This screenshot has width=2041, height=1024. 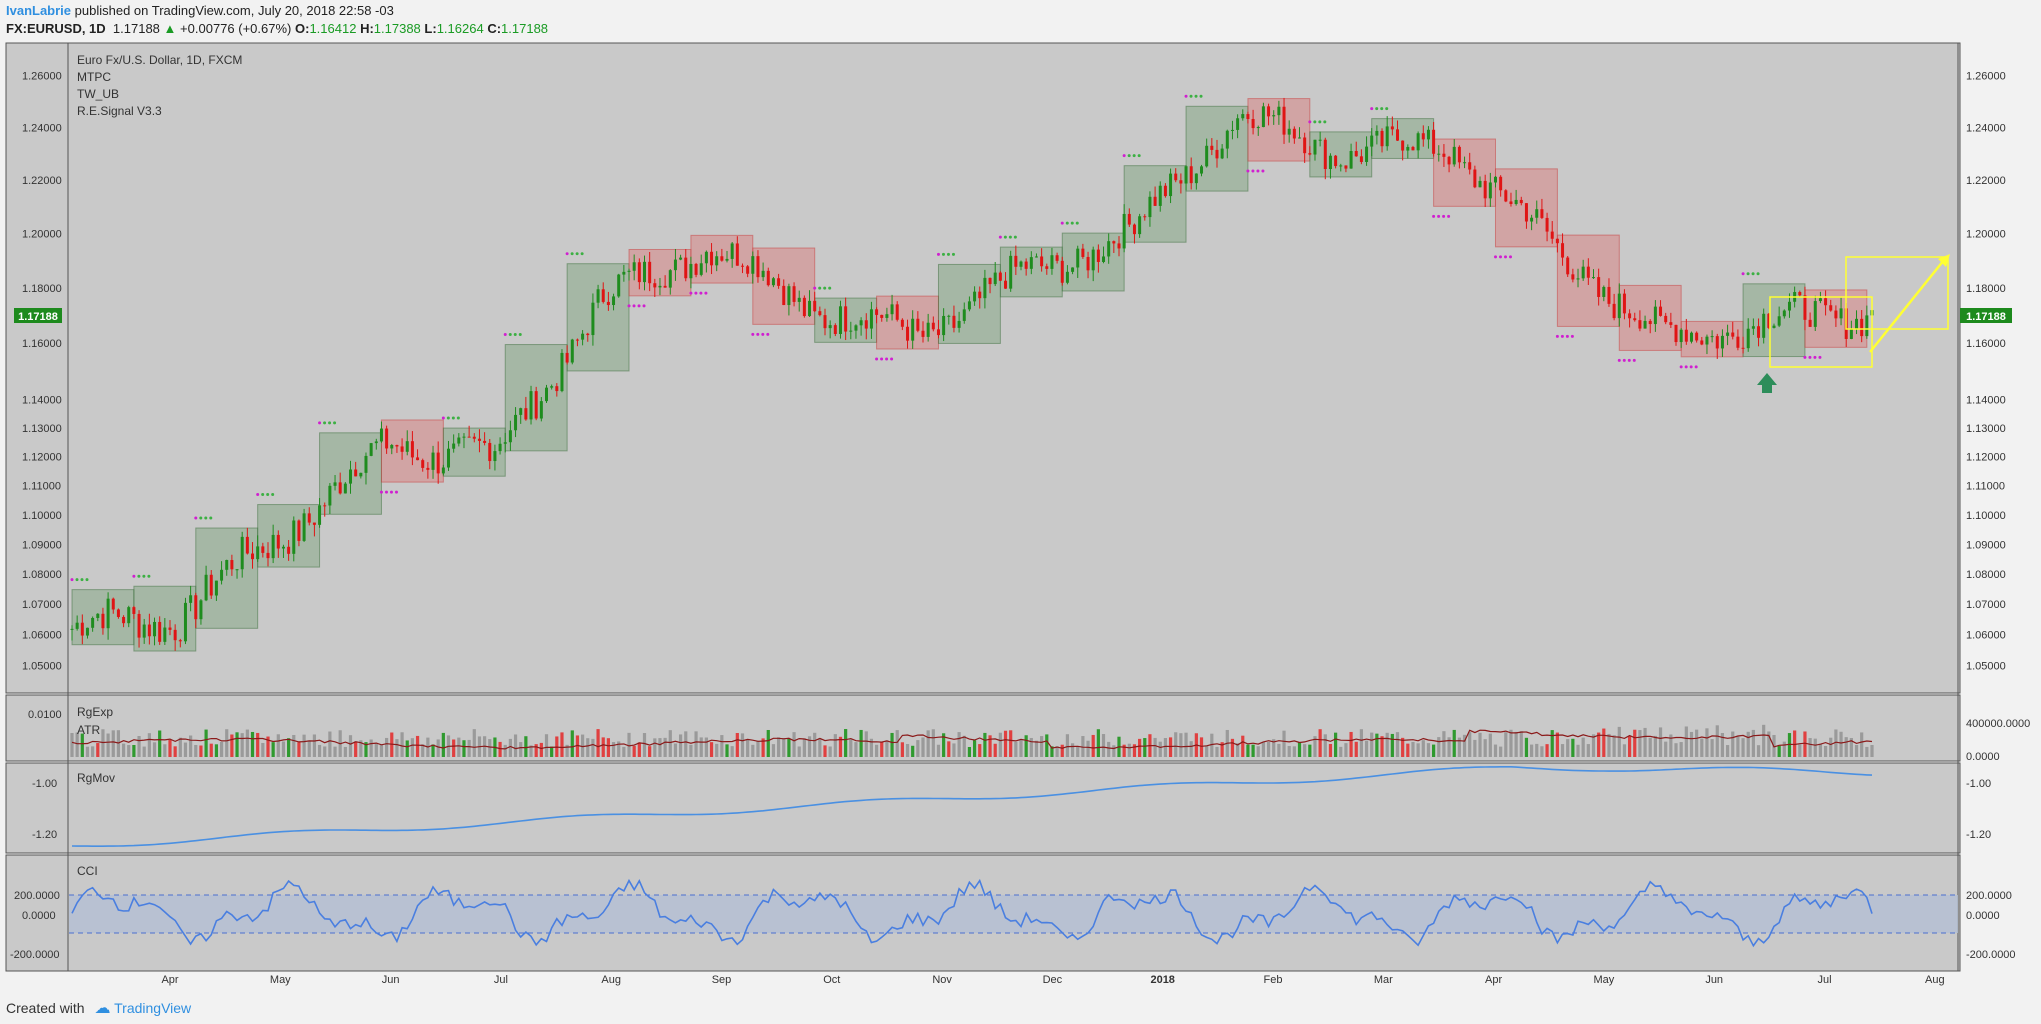 What do you see at coordinates (1935, 980) in the screenshot?
I see `time-tick: Aug` at bounding box center [1935, 980].